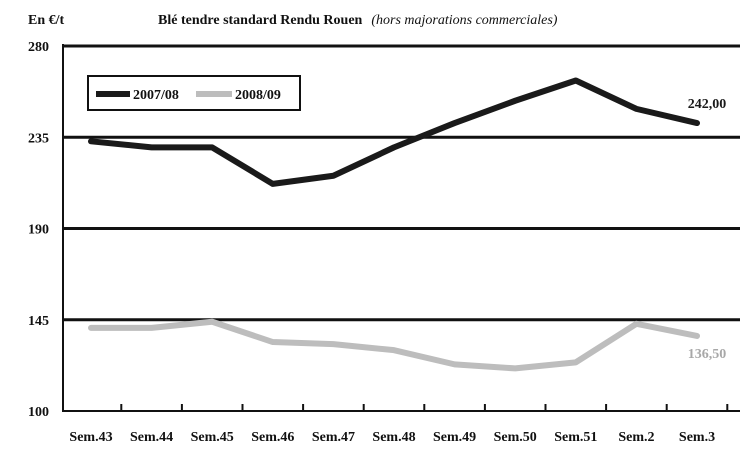 Image resolution: width=747 pixels, height=460 pixels. What do you see at coordinates (454, 437) in the screenshot?
I see `x-tick-label: Sem.49` at bounding box center [454, 437].